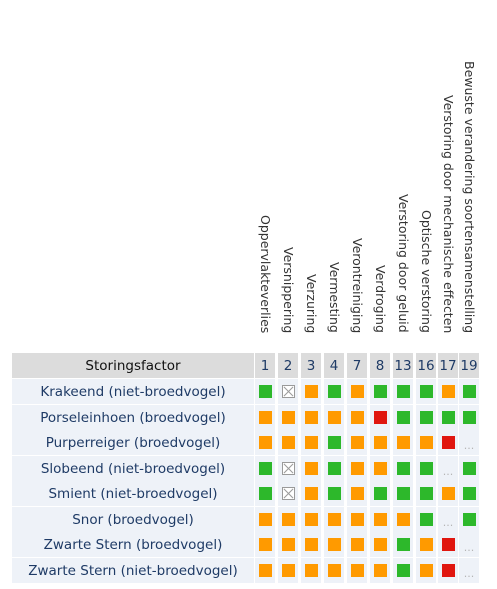 The height and width of the screenshot is (589, 497). What do you see at coordinates (133, 417) in the screenshot?
I see `species-link: Porseleinhoen (broedvogel)` at bounding box center [133, 417].